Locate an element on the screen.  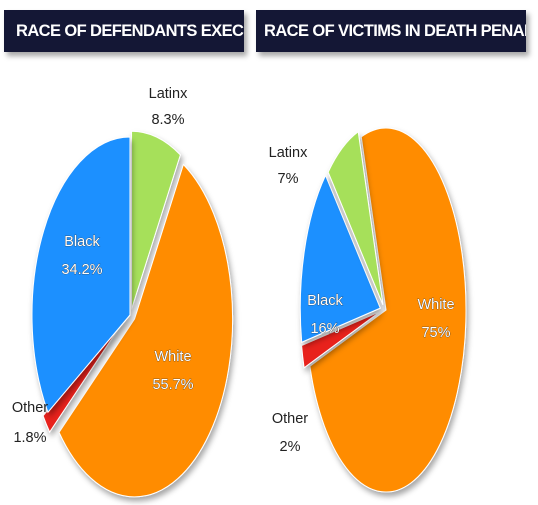
chart-2-slice-other is located at coordinates (341, 340).